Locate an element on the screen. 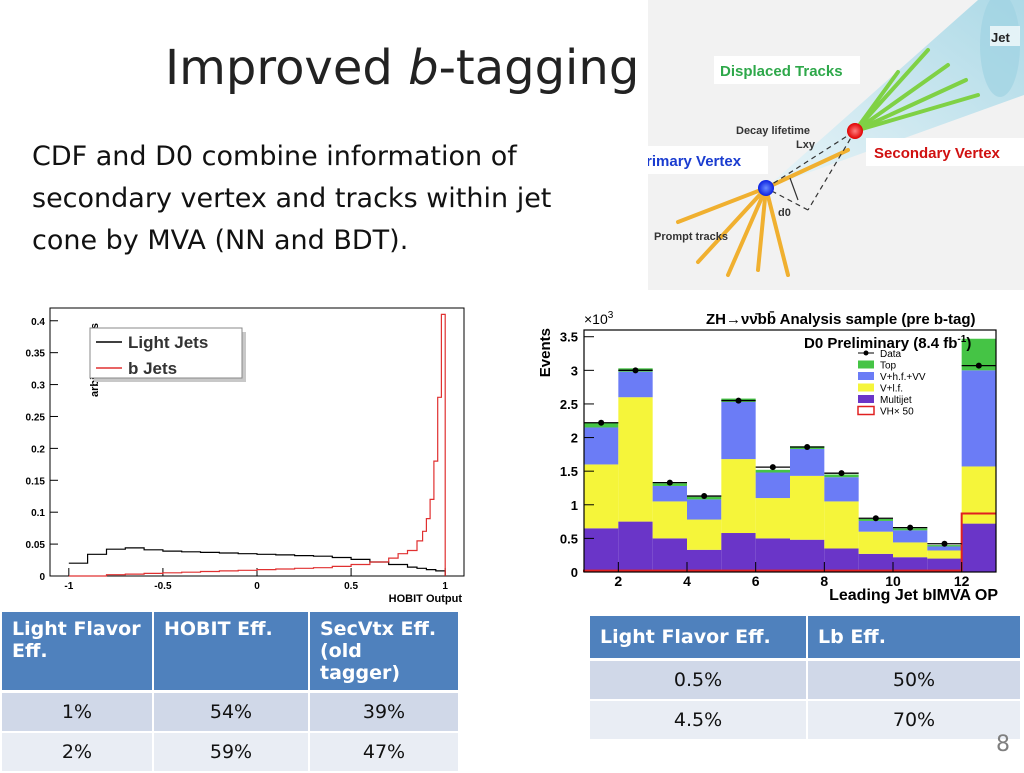 The height and width of the screenshot is (773, 1024). d0-tick is located at coordinates (794, 189).